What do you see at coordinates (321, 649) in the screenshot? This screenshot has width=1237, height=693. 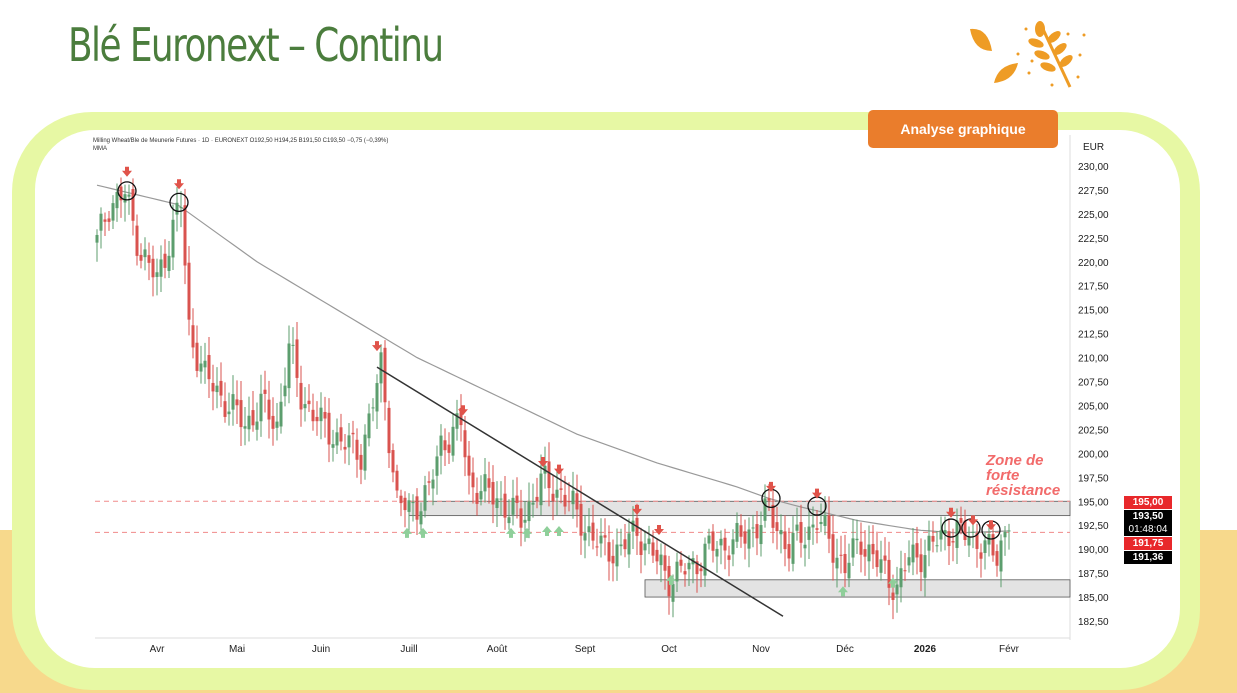 I see `x-tick-label: Juin` at bounding box center [321, 649].